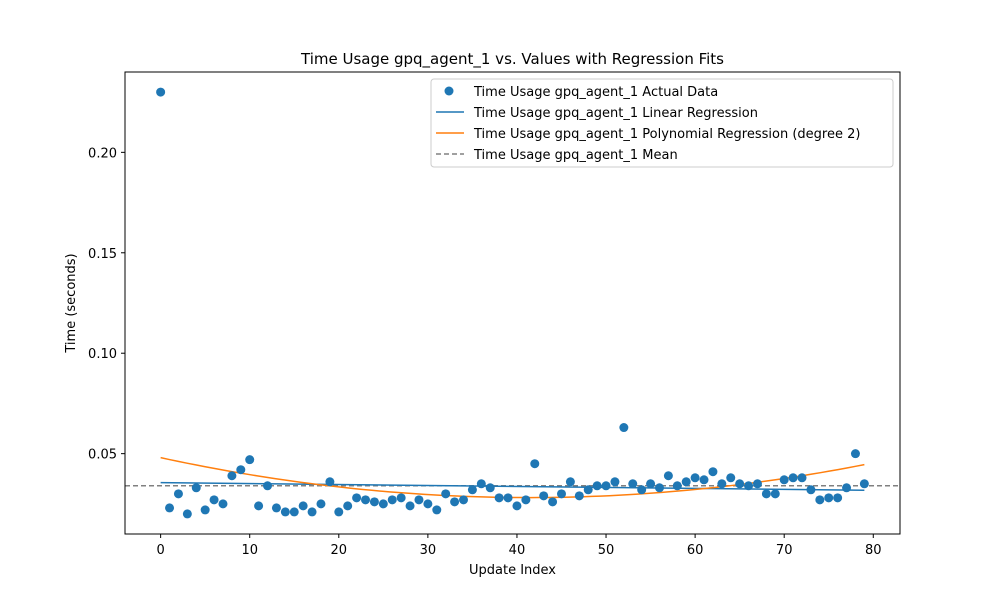 Image resolution: width=1000 pixels, height=600 pixels. What do you see at coordinates (102, 354) in the screenshot?
I see `y-tick-label: 0.10` at bounding box center [102, 354].